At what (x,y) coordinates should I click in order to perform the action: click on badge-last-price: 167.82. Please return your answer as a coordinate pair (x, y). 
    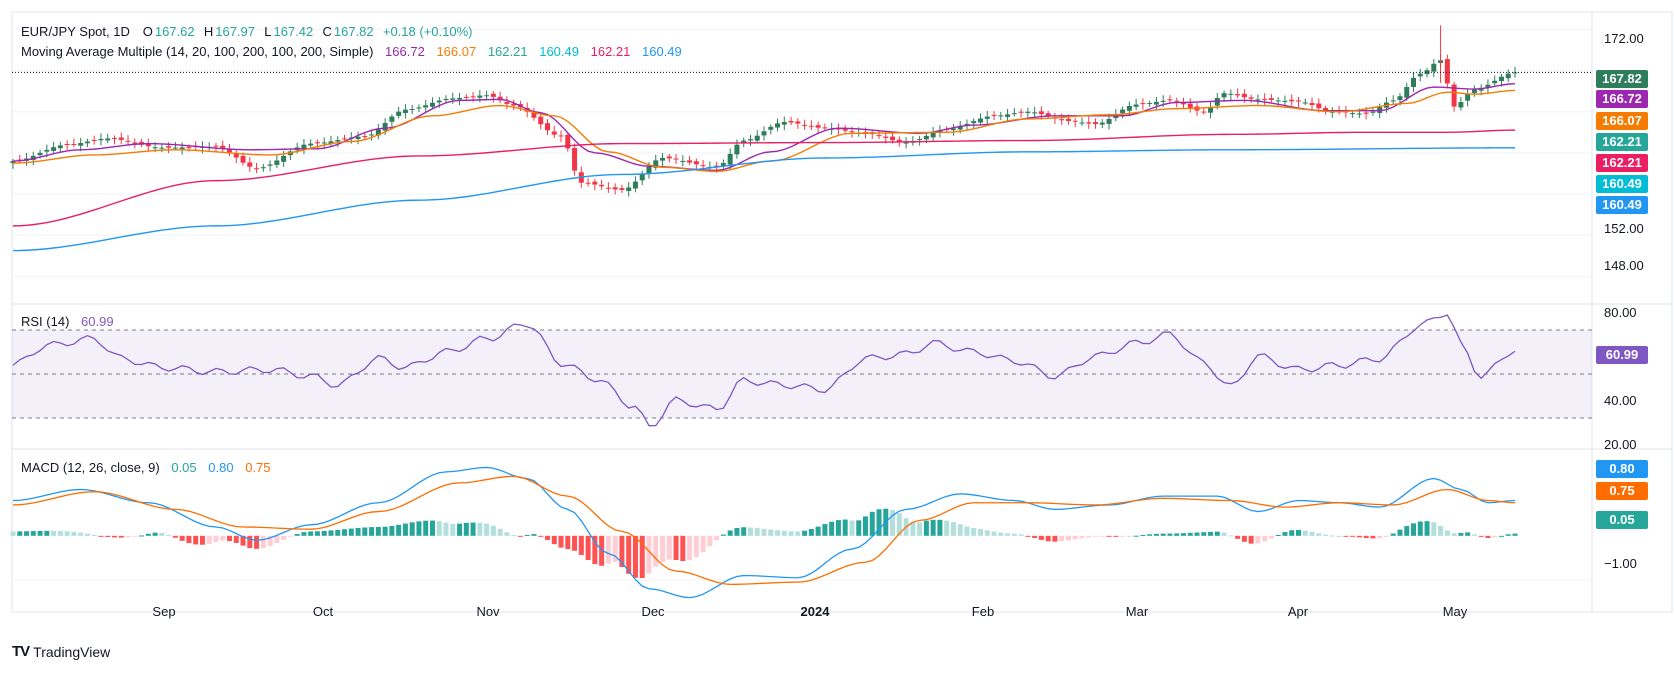
    Looking at the image, I should click on (1622, 79).